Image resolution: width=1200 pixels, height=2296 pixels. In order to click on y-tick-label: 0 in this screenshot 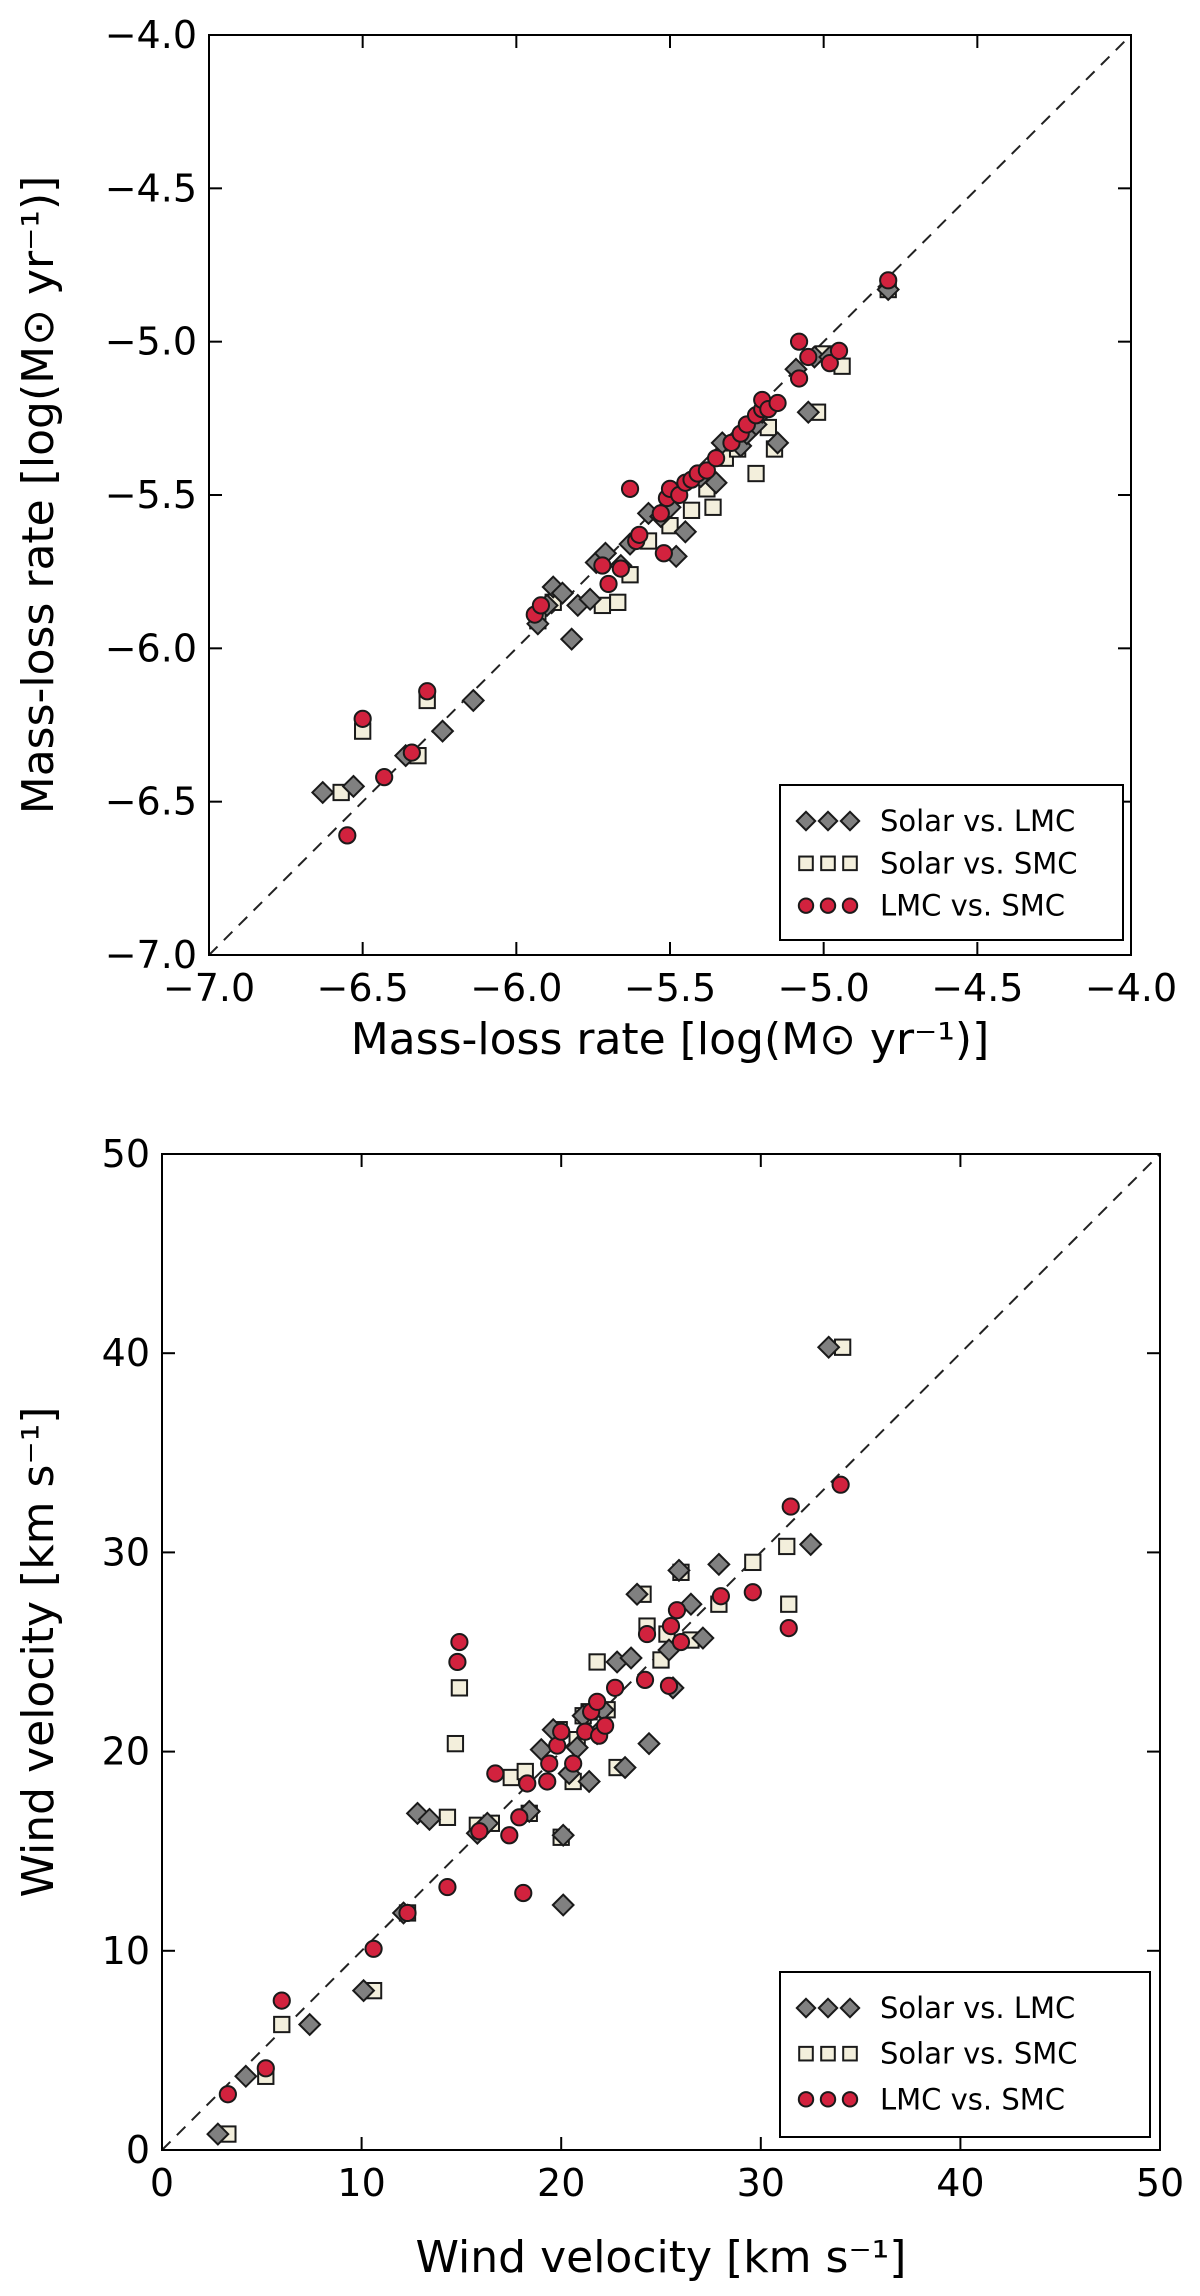, I will do `click(138, 2150)`.